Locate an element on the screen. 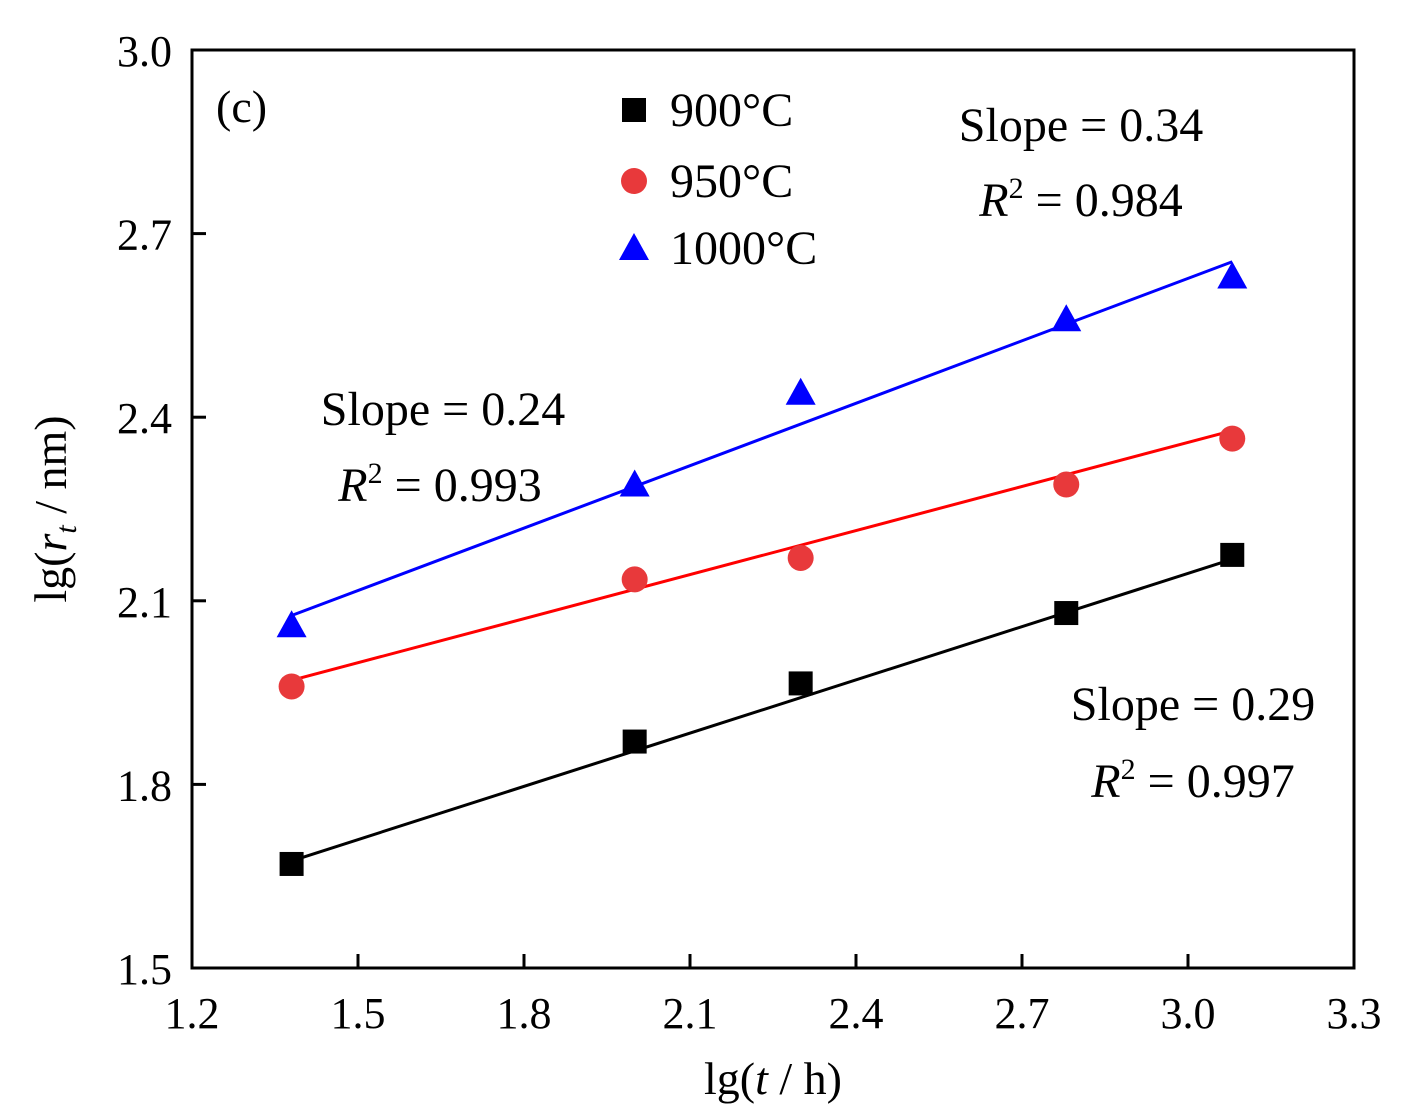 The height and width of the screenshot is (1117, 1407). legend: 900°C 950°C 1000°C is located at coordinates (718, 179).